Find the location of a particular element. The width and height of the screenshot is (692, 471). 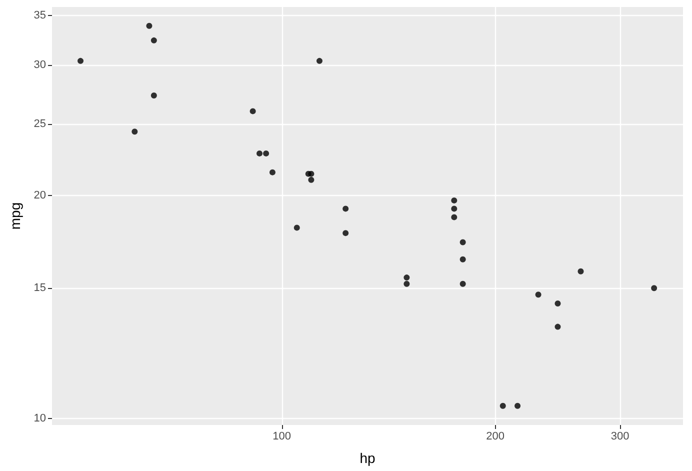

x-tick-label: 200 is located at coordinates (495, 436).